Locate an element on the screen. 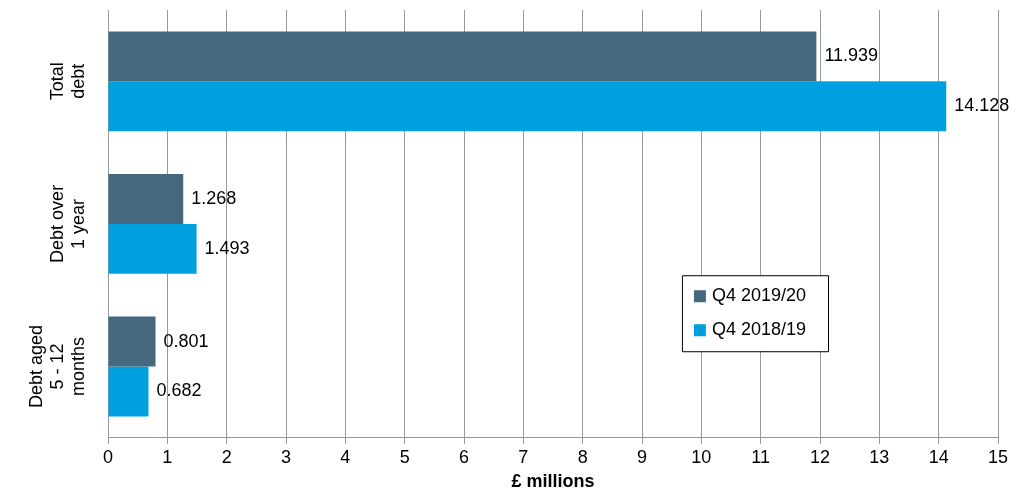  data-label: 14.128 is located at coordinates (982, 105).